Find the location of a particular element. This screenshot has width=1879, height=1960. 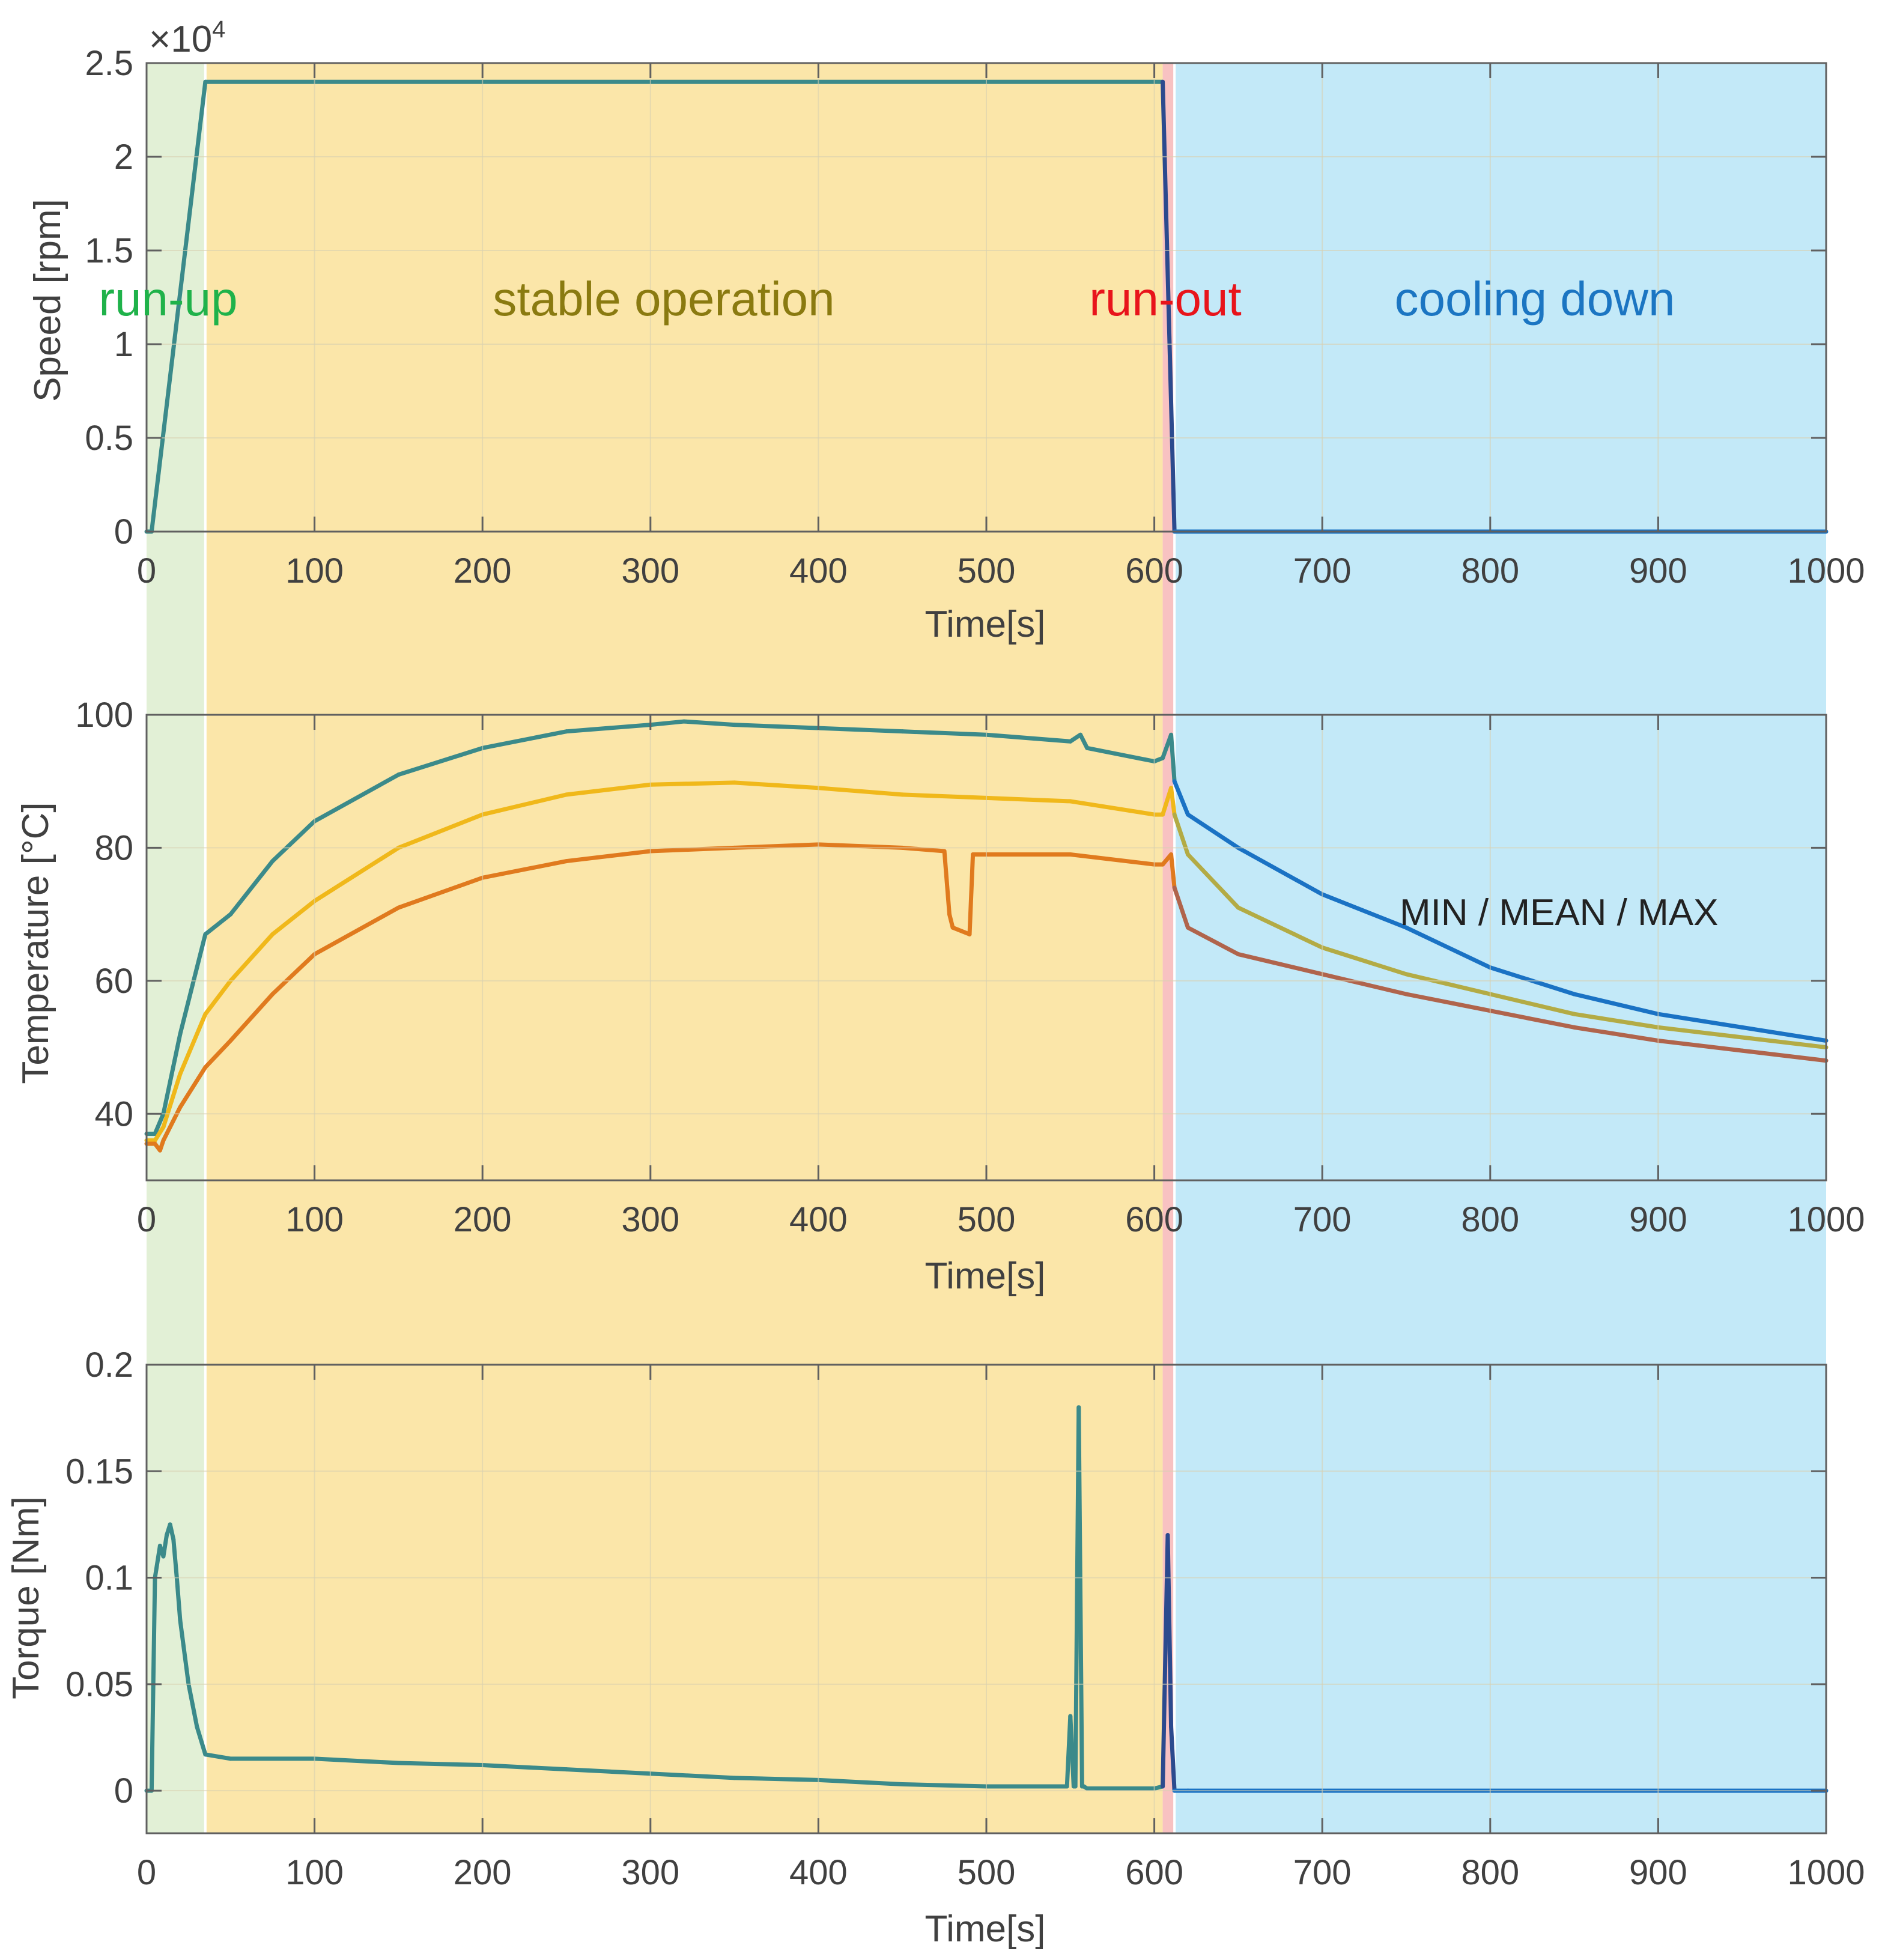

speed-xtick-label: 300 is located at coordinates (650, 570).